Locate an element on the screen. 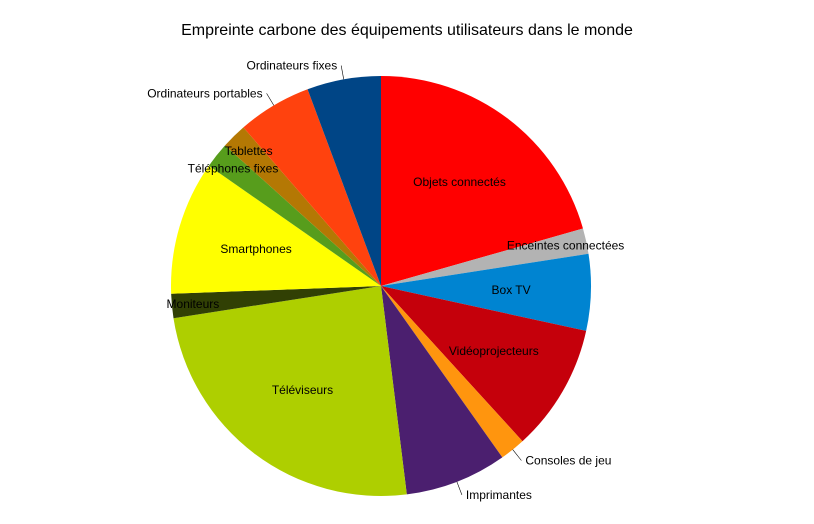 Image resolution: width=814 pixels, height=524 pixels. slice-label-ordinateurs-fixes: Ordinateurs fixes is located at coordinates (291, 66).